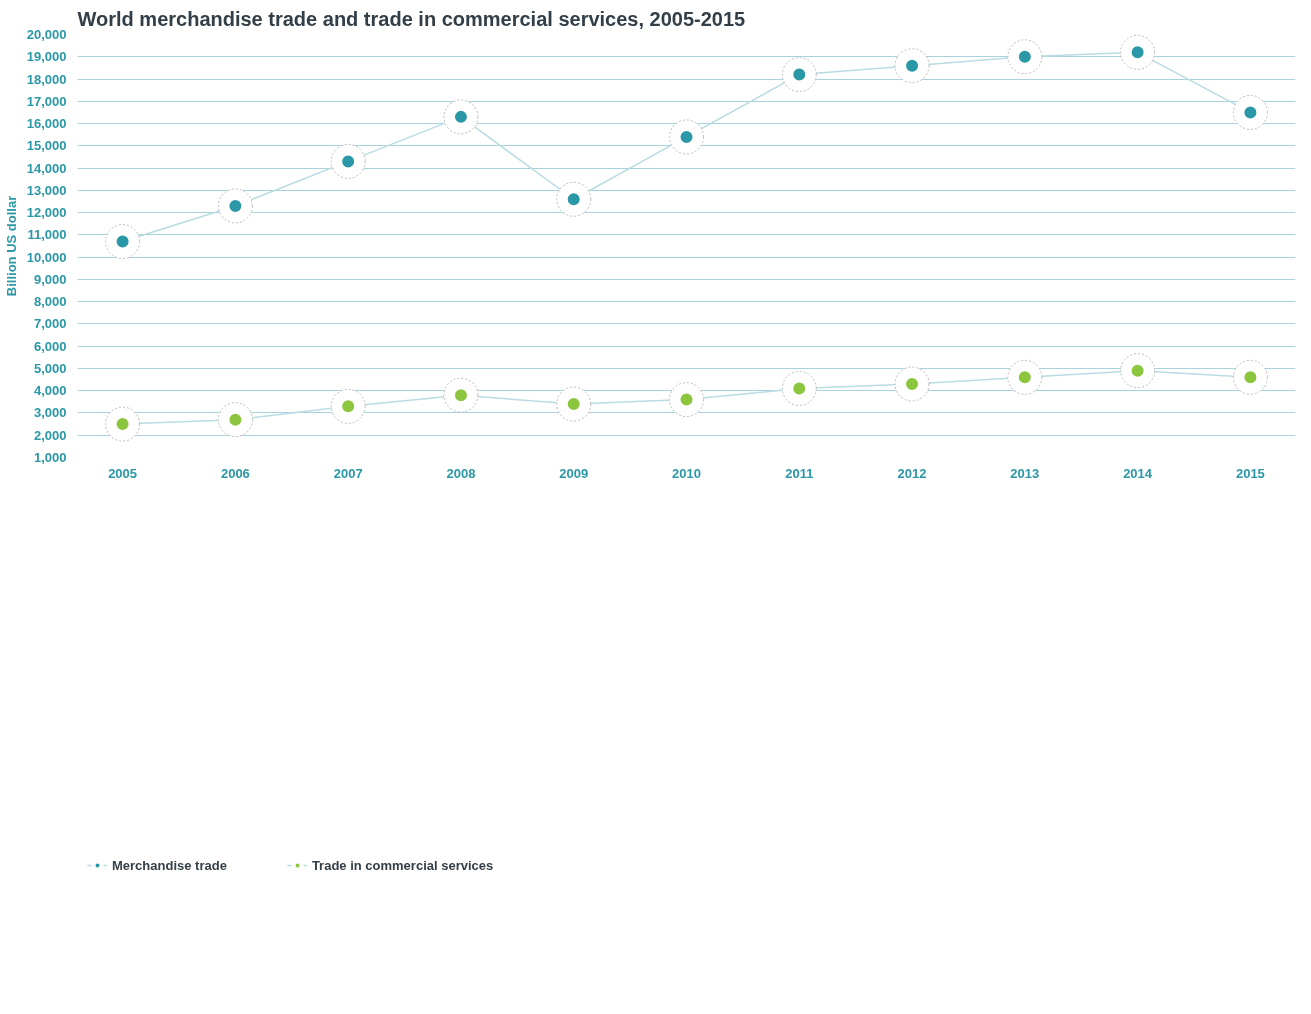 This screenshot has height=1014, width=1311. What do you see at coordinates (50, 391) in the screenshot?
I see `y-tick-label: 4,000` at bounding box center [50, 391].